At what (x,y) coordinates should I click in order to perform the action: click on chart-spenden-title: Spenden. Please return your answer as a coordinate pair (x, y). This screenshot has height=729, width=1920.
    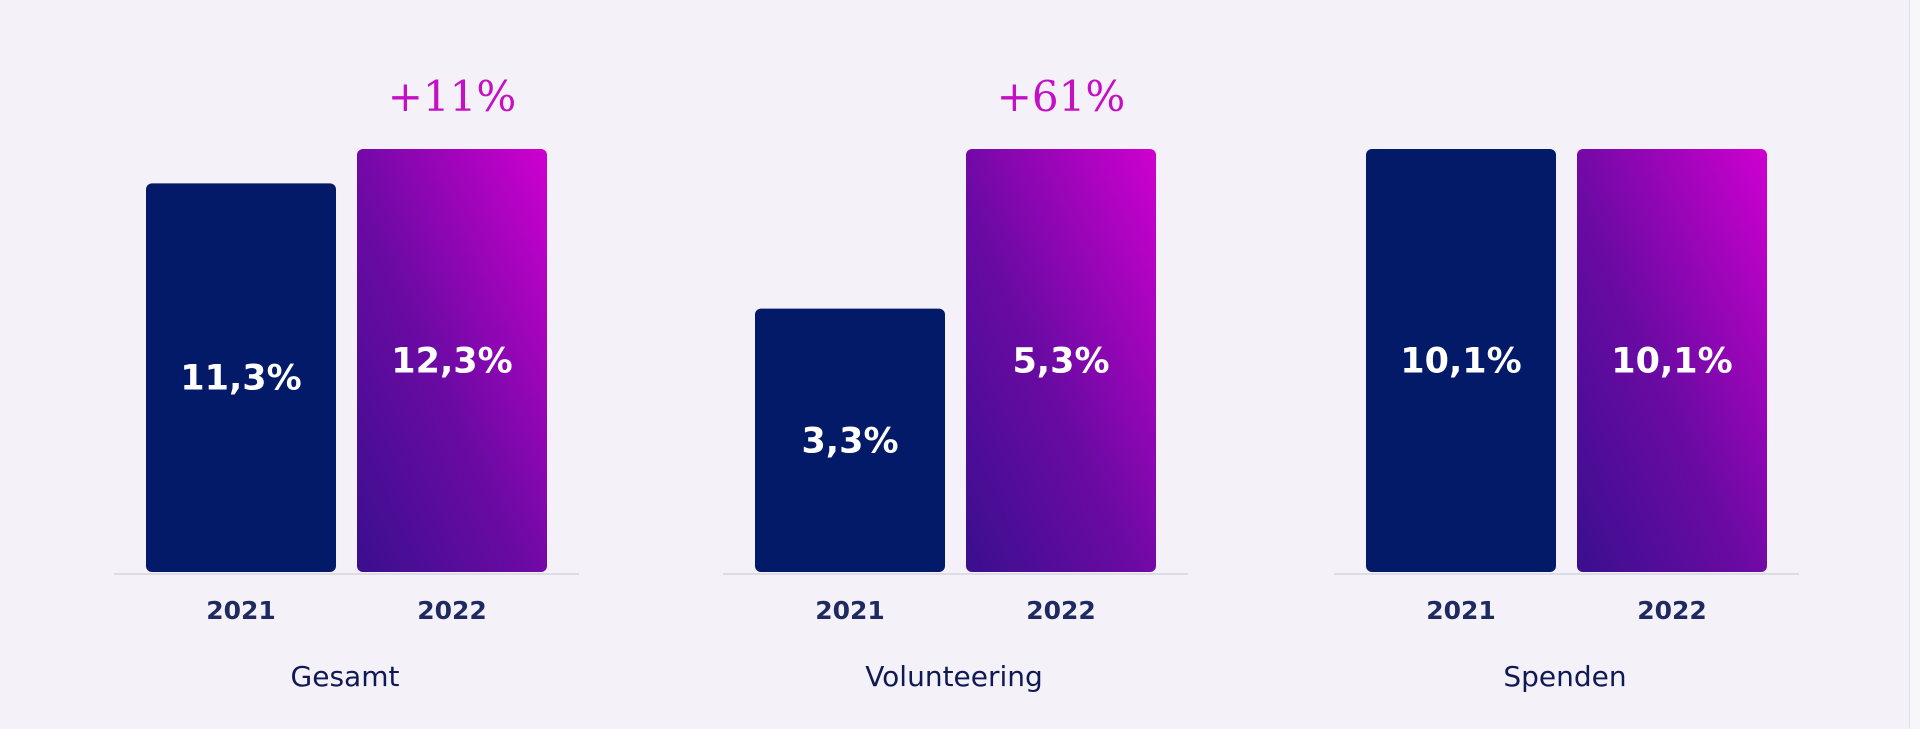
    Looking at the image, I should click on (1565, 676).